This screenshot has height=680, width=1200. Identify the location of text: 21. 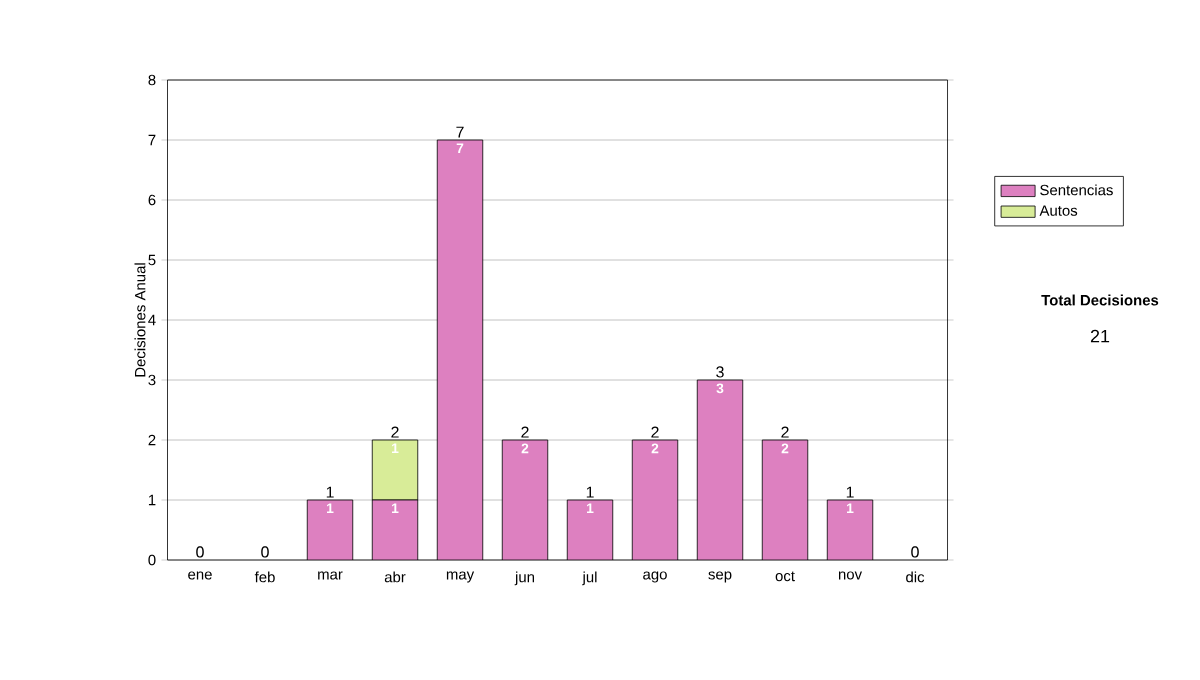
(1100, 336).